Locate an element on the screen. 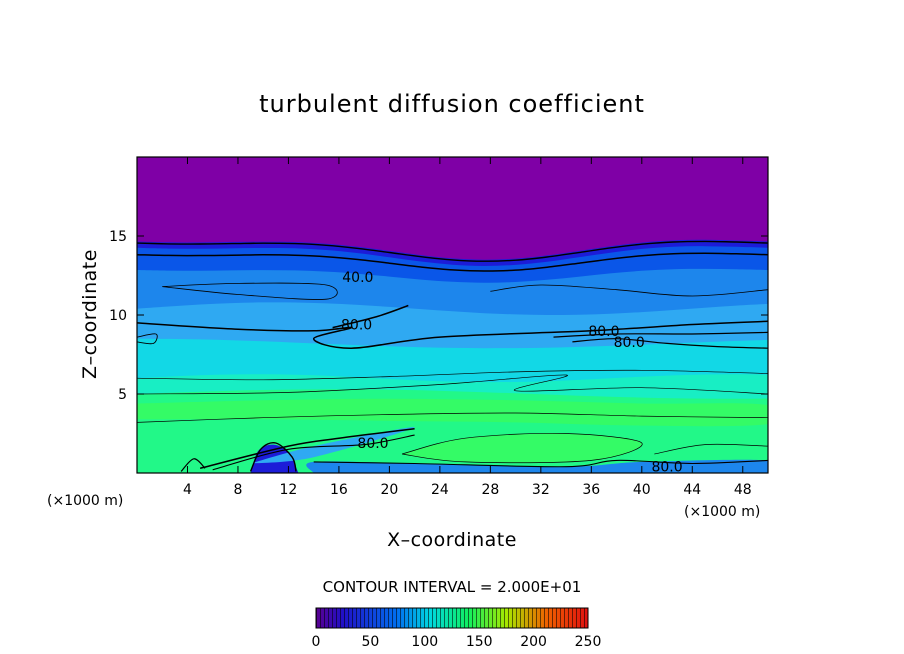 This screenshot has width=904, height=654. colorbar-tick-label: 0 is located at coordinates (316, 642).